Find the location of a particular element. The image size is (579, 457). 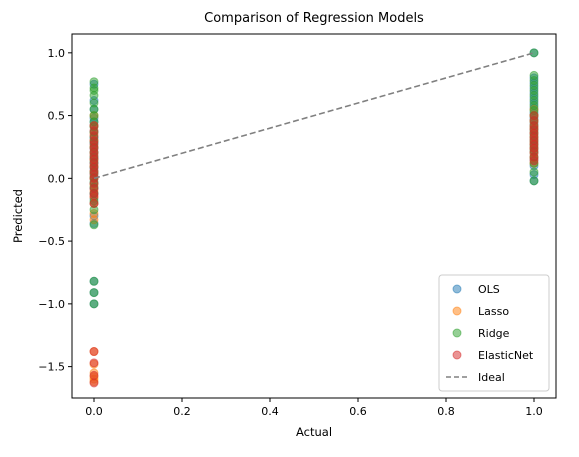

legend-label: Ridge is located at coordinates (494, 333).